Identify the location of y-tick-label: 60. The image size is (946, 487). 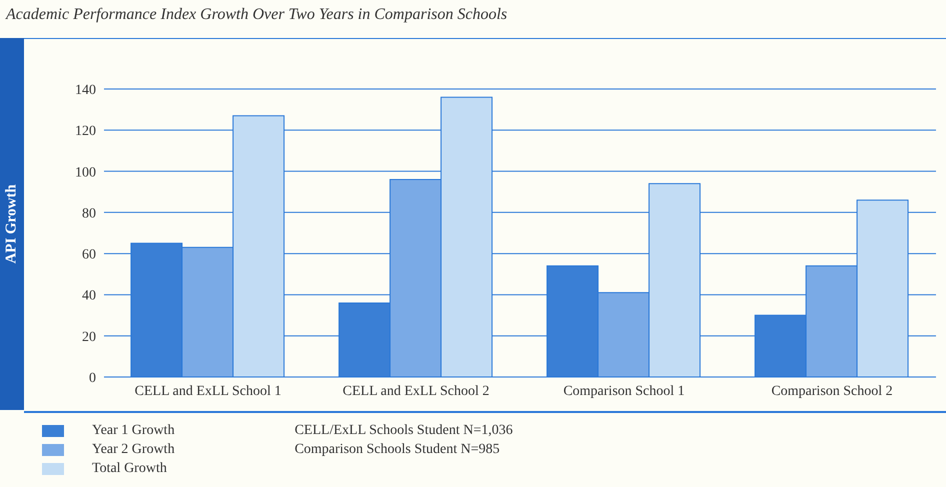
(89, 255).